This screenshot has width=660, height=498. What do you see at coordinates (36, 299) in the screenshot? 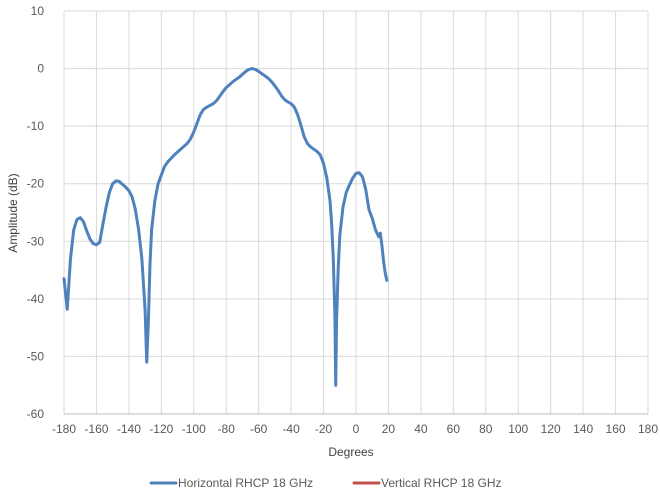
I see `y-tick-label: -40` at bounding box center [36, 299].